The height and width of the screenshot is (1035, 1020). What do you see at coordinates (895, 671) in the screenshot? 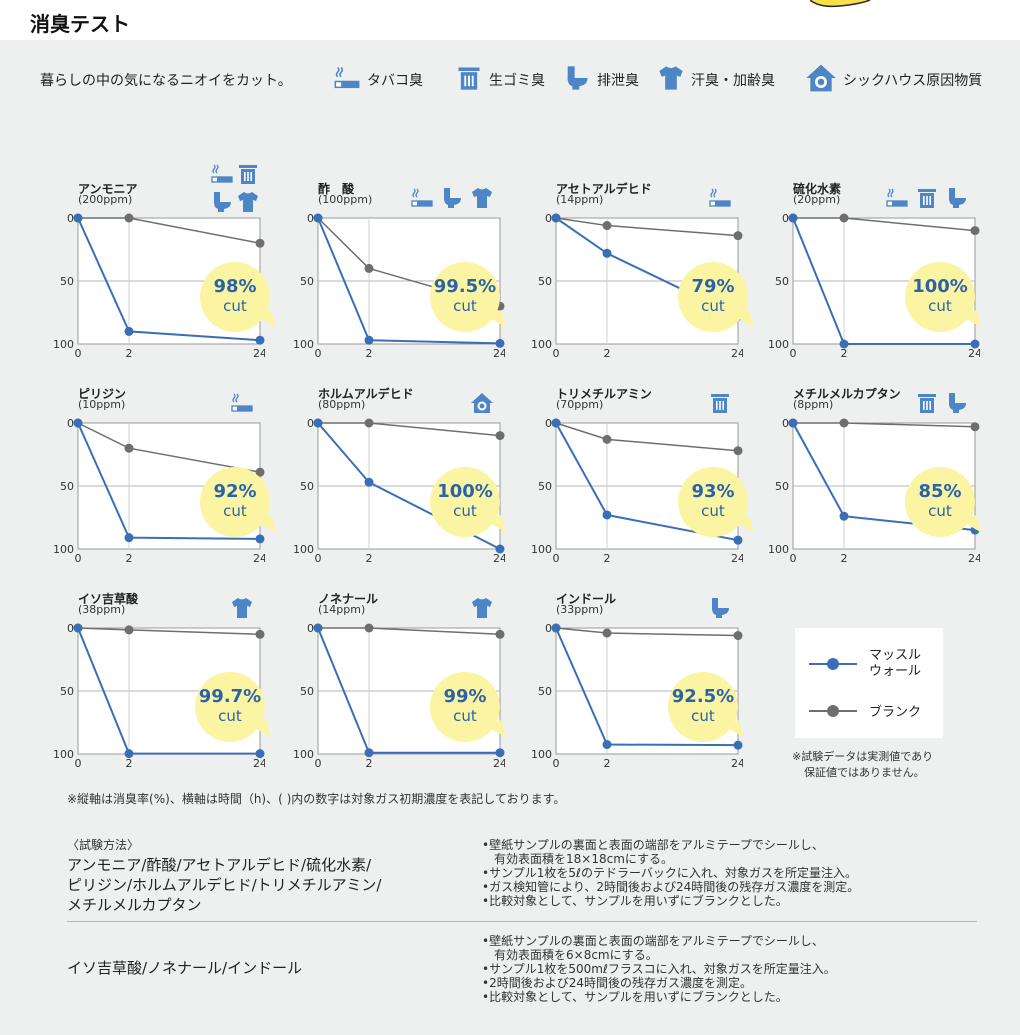
I see `legend-label-muscle-2: ウォール` at bounding box center [895, 671].